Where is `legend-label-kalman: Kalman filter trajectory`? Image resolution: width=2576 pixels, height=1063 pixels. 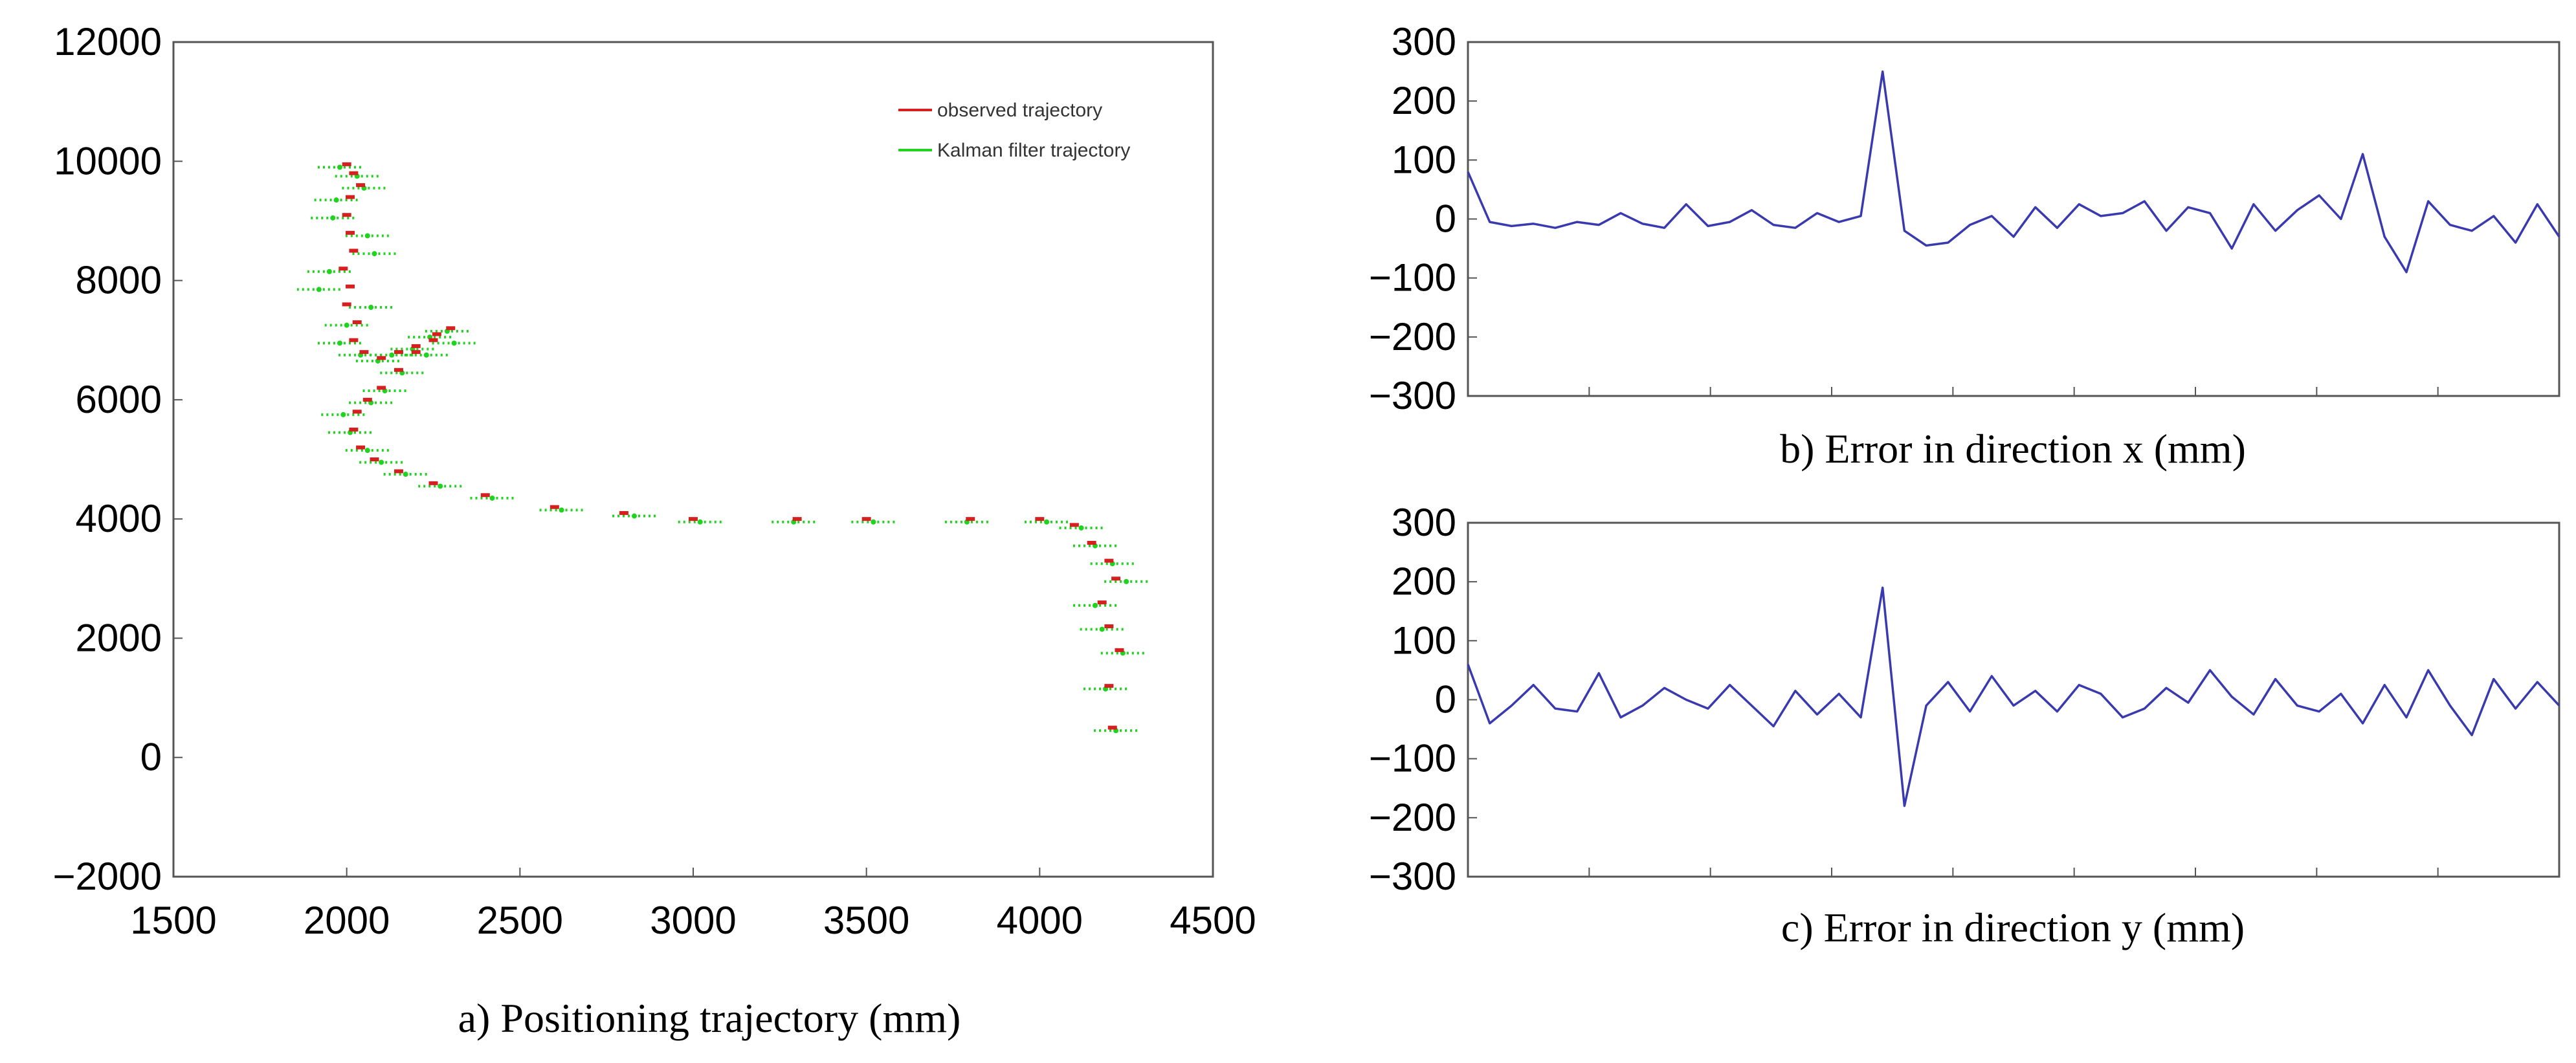 legend-label-kalman: Kalman filter trajectory is located at coordinates (1033, 150).